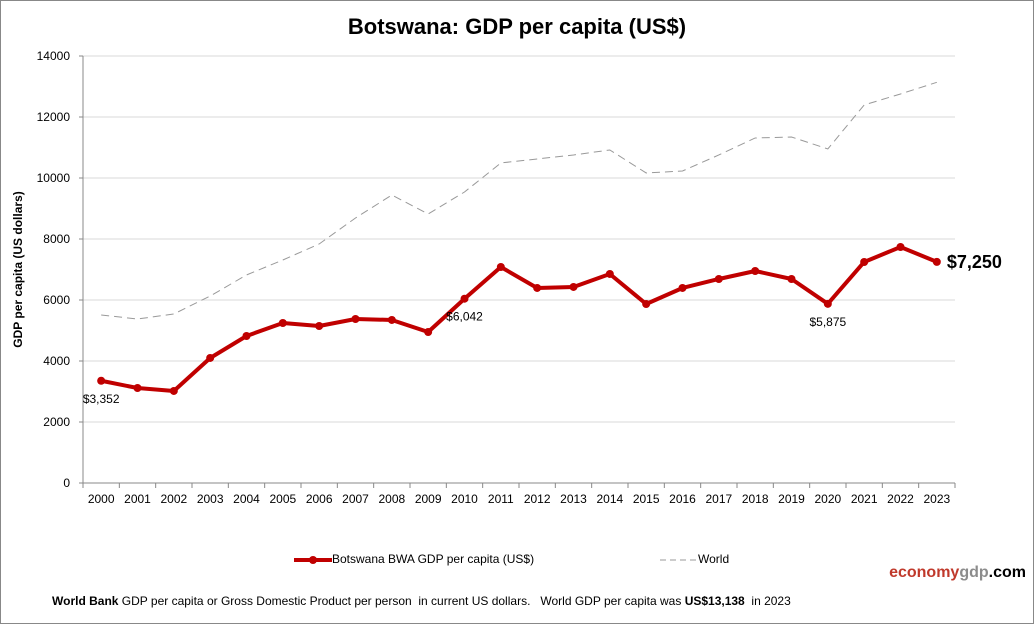 This screenshot has width=1034, height=624. What do you see at coordinates (56, 300) in the screenshot?
I see `y-tick-label: 6000` at bounding box center [56, 300].